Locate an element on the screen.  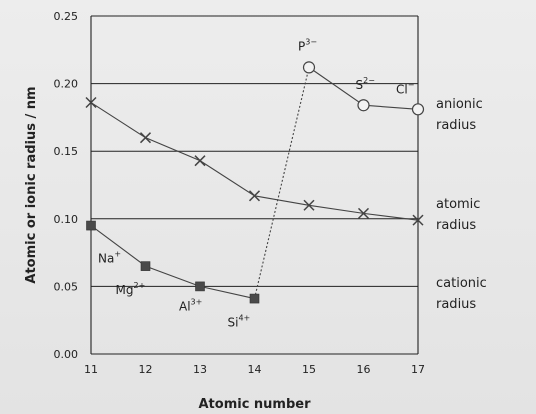
cationic-series-label-line: cationic is located at coordinates (461, 283).